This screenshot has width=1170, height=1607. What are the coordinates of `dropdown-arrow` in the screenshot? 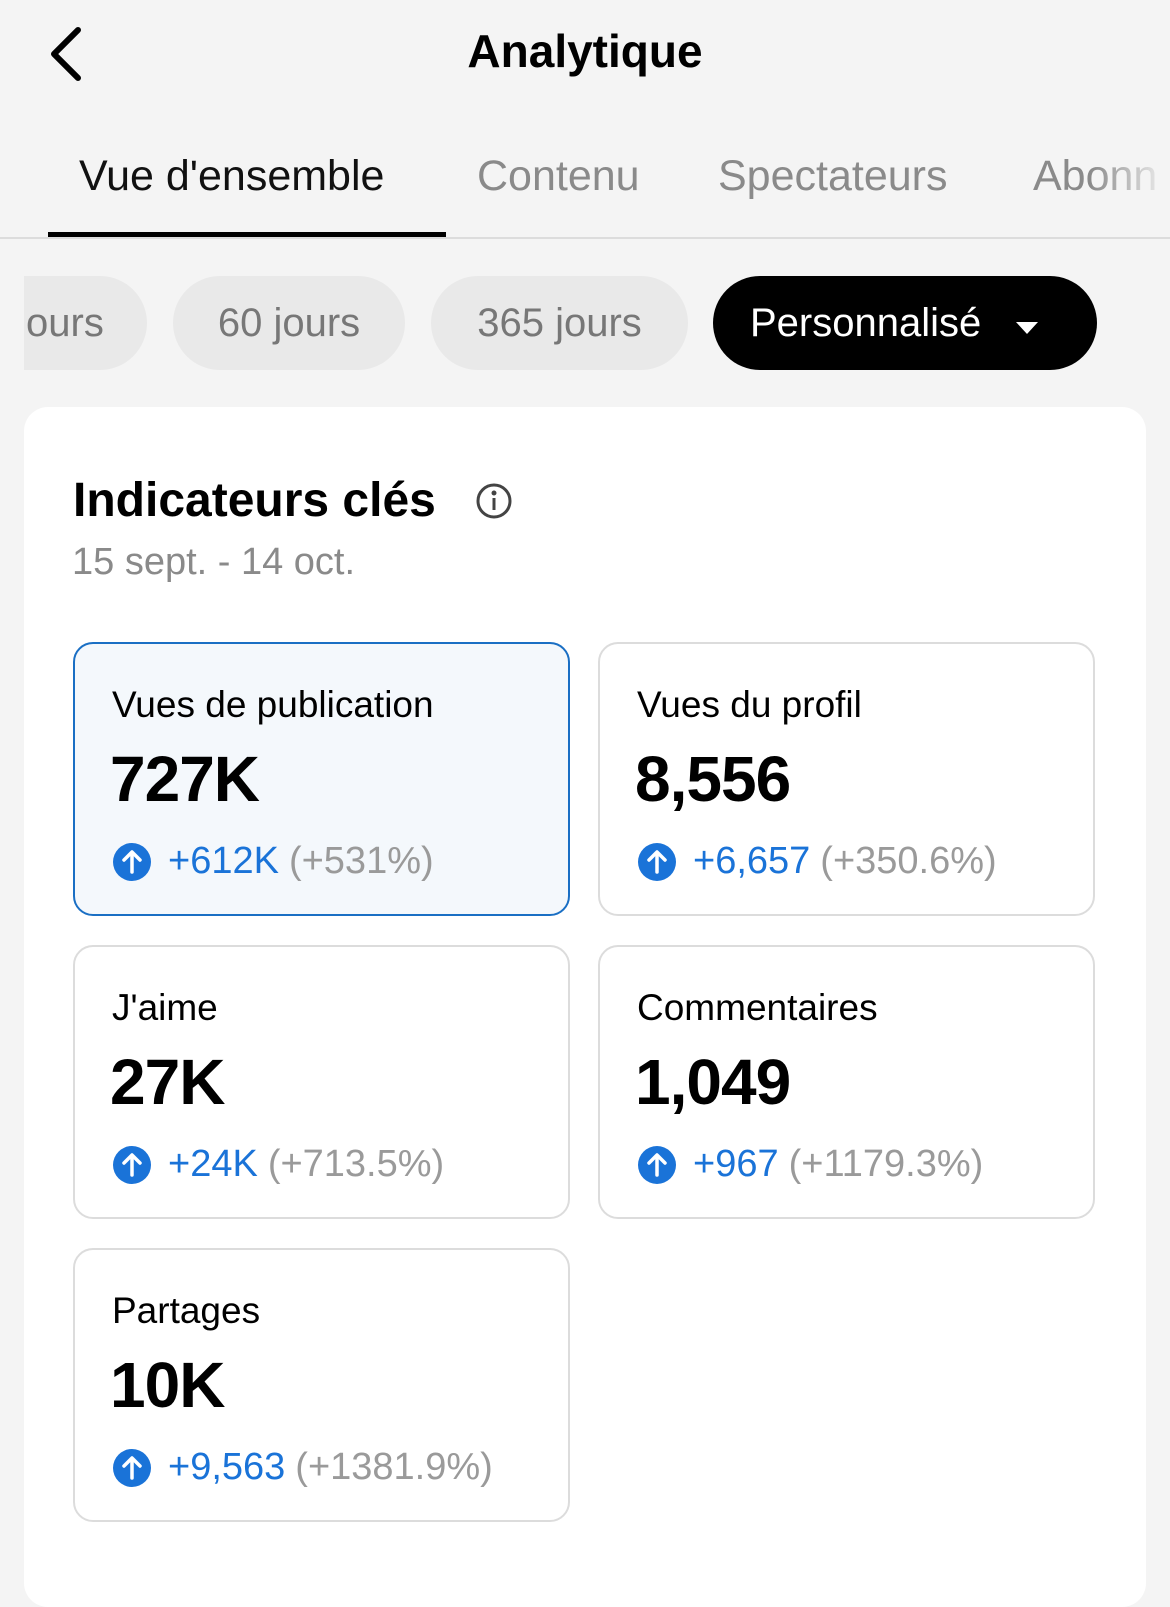 It's located at (1027, 328).